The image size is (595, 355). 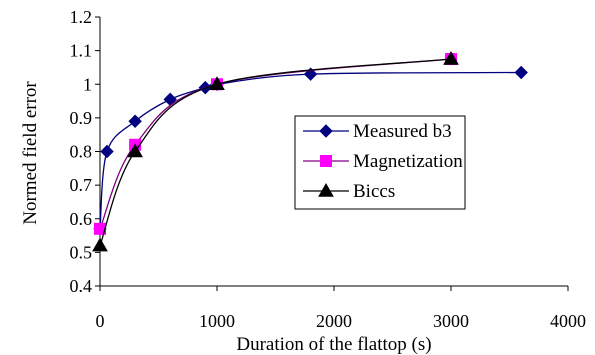 I want to click on x-tick-label: 3000, so click(x=451, y=321).